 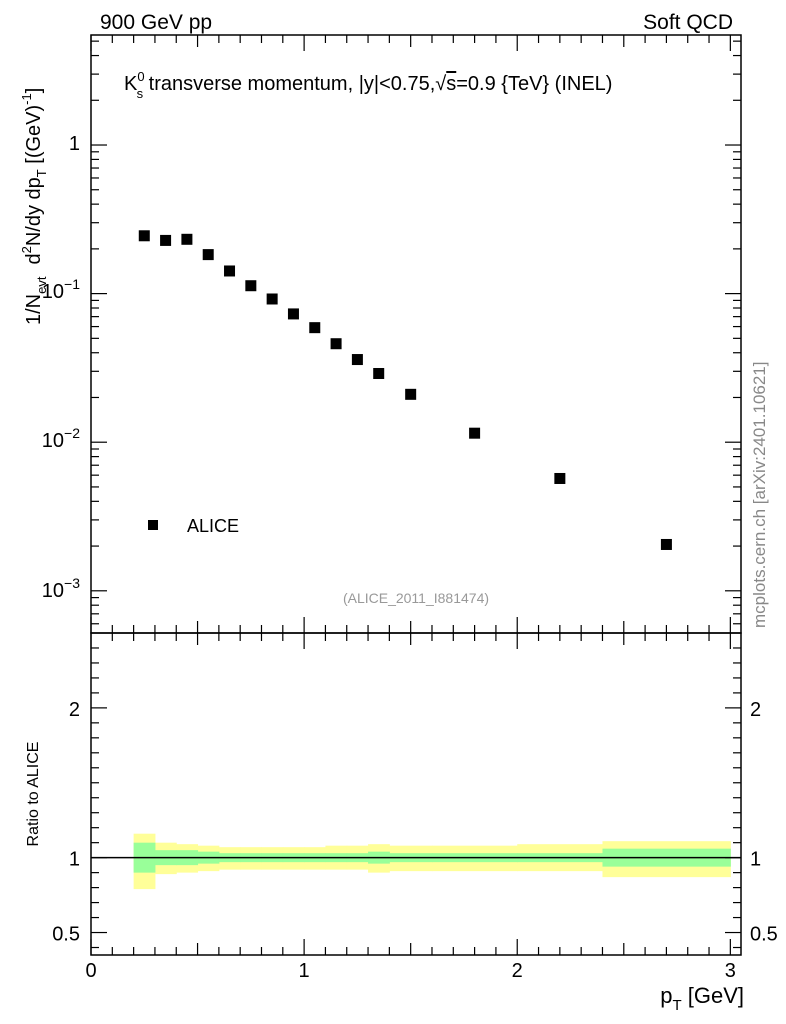 I want to click on ratio-ytick-label-right: 0.5, so click(x=764, y=935).